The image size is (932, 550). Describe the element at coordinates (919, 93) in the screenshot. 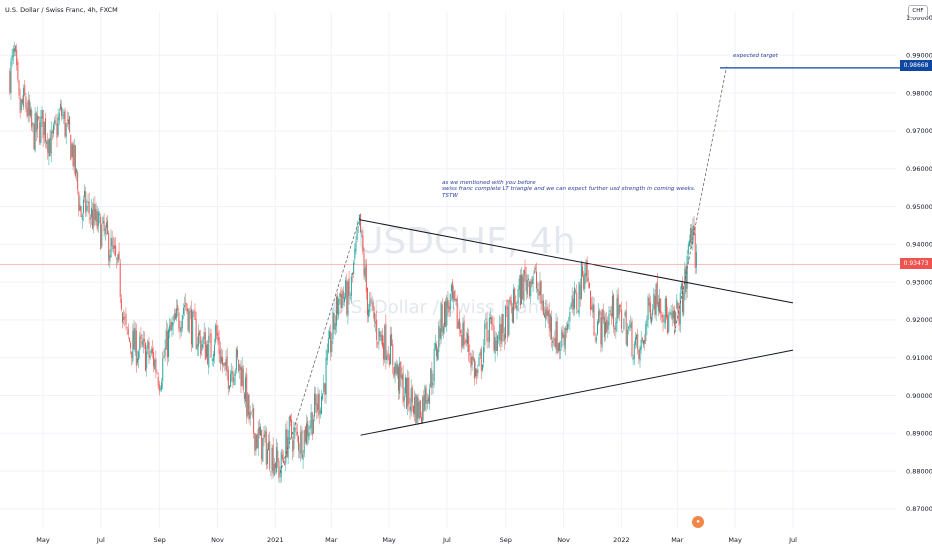

I see `y-tick-label: 0.98000` at that location.